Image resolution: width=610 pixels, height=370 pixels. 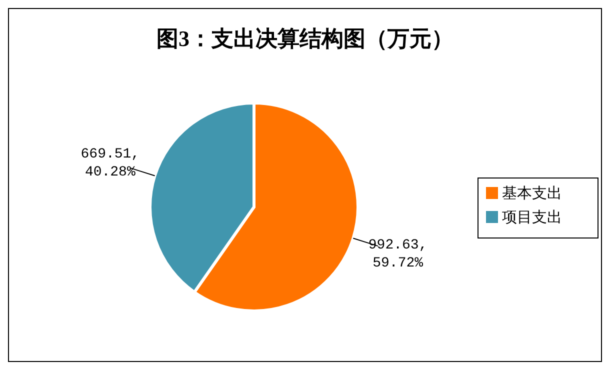 What do you see at coordinates (398, 254) in the screenshot?
I see `data-label: 992.63, 59.72%` at bounding box center [398, 254].